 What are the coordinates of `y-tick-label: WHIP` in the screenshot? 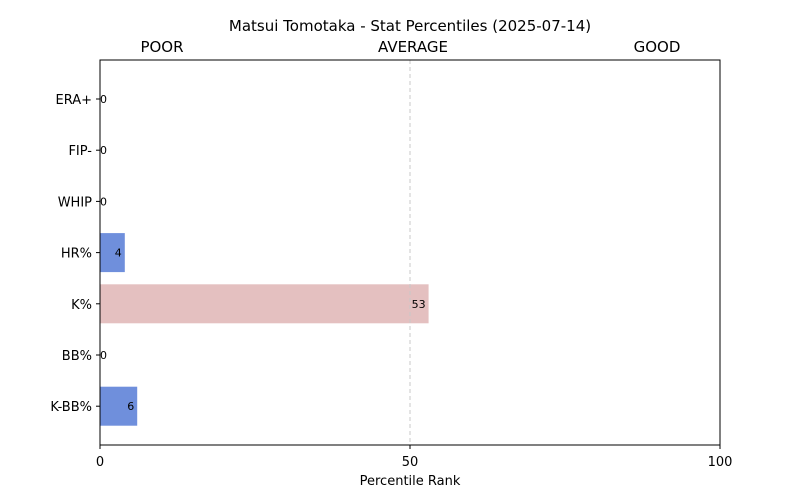 It's located at (75, 202).